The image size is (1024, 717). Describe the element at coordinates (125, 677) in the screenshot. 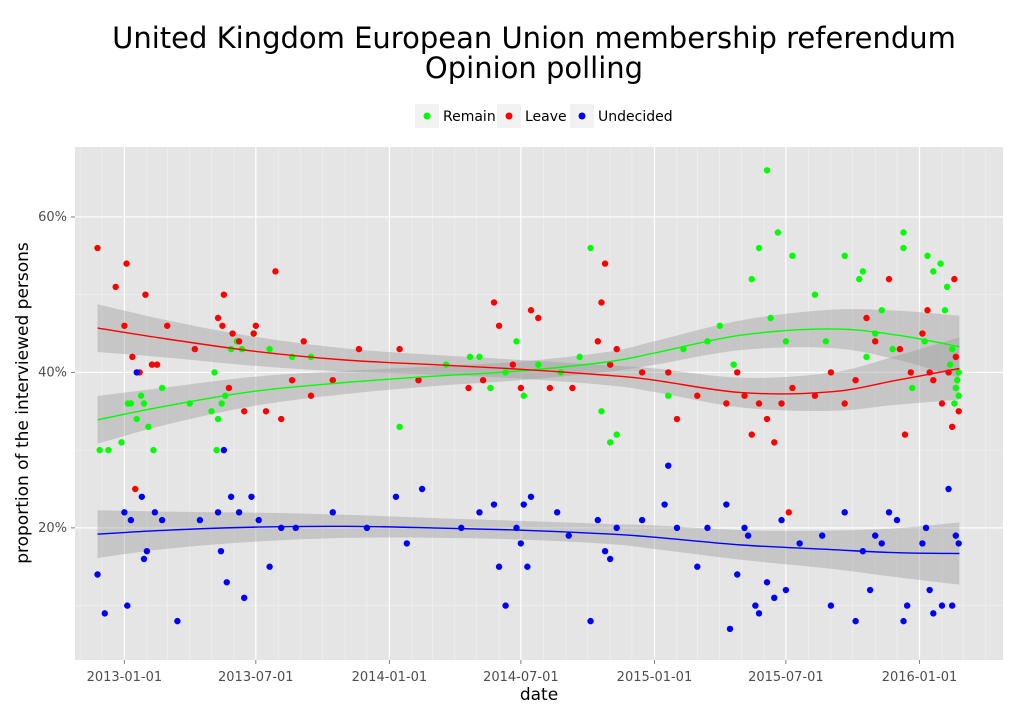

I see `x-tick-label: 2013-01-01` at that location.